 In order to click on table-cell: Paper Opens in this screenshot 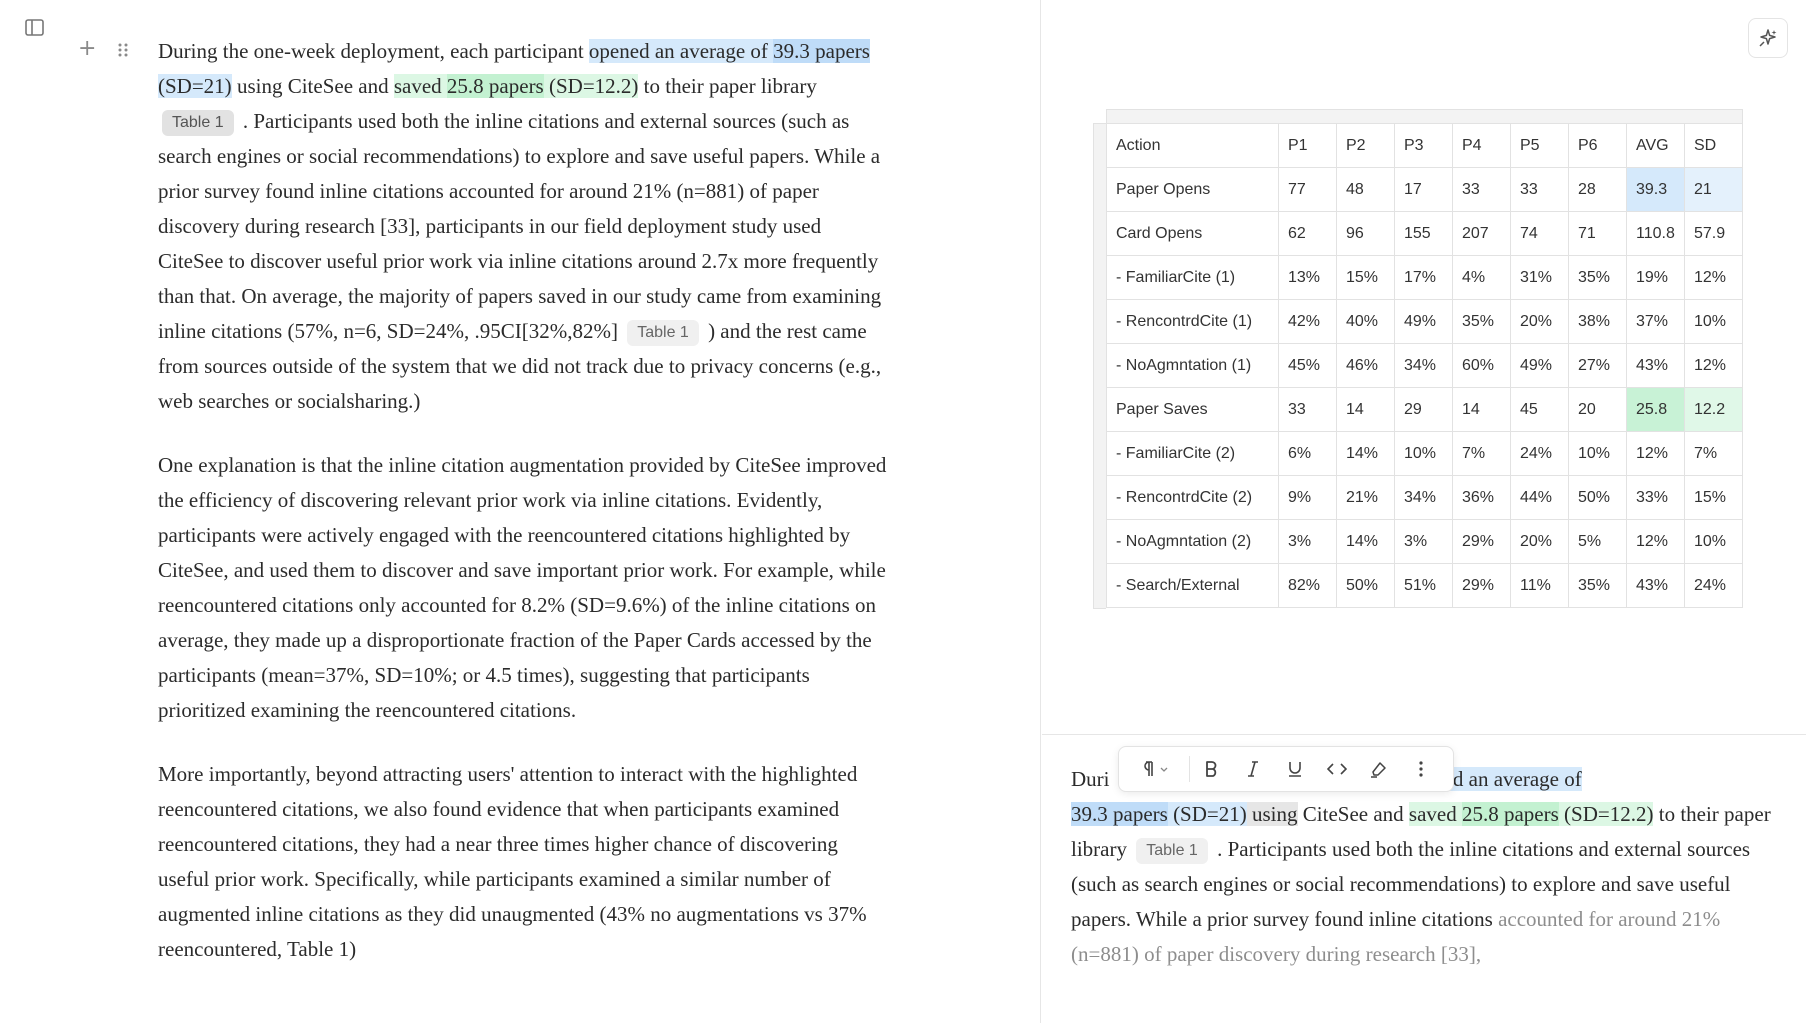, I will do `click(1192, 189)`.